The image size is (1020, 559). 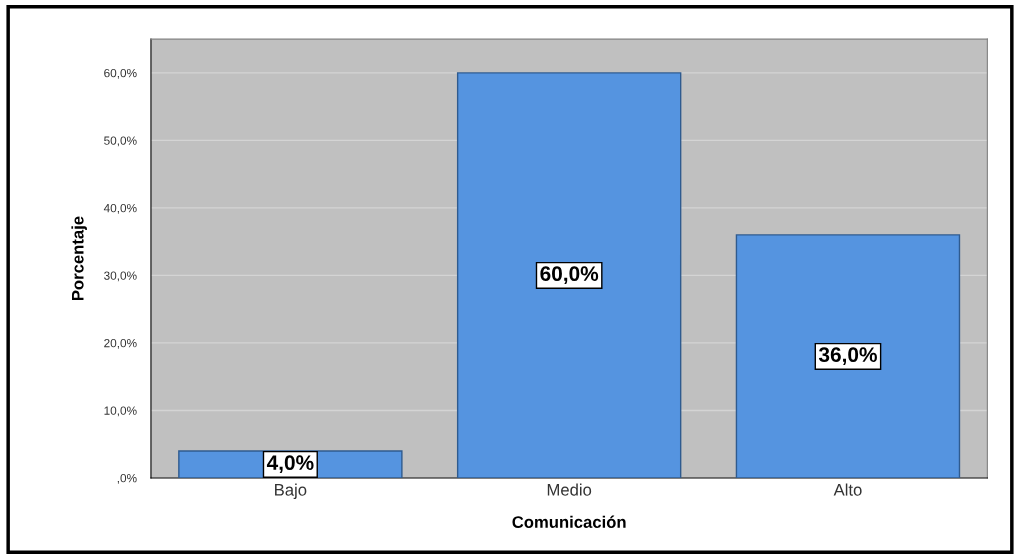 What do you see at coordinates (120, 73) in the screenshot?
I see `y-tick-label: 60,0%` at bounding box center [120, 73].